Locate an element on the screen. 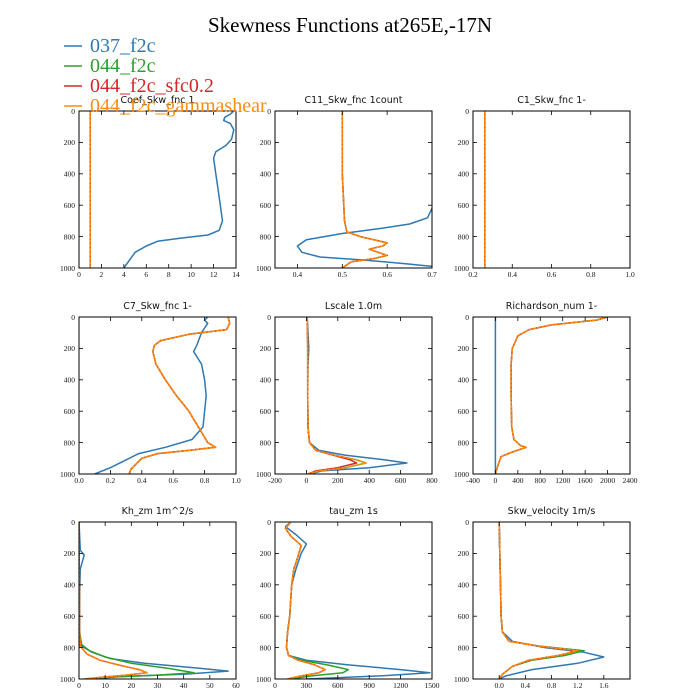 Image resolution: width=700 pixels, height=700 pixels. x-tick-label: 60 is located at coordinates (236, 685).